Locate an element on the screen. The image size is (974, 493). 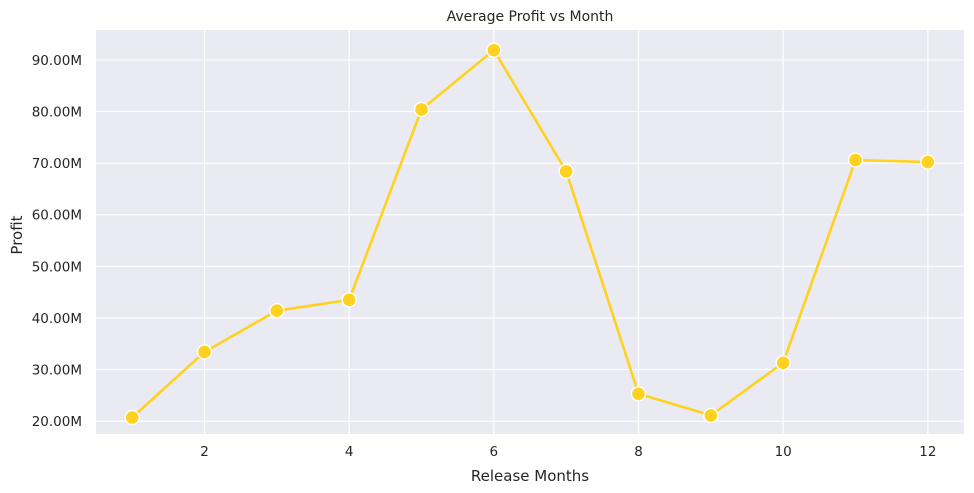
x-tick-label: 10 is located at coordinates (783, 452).